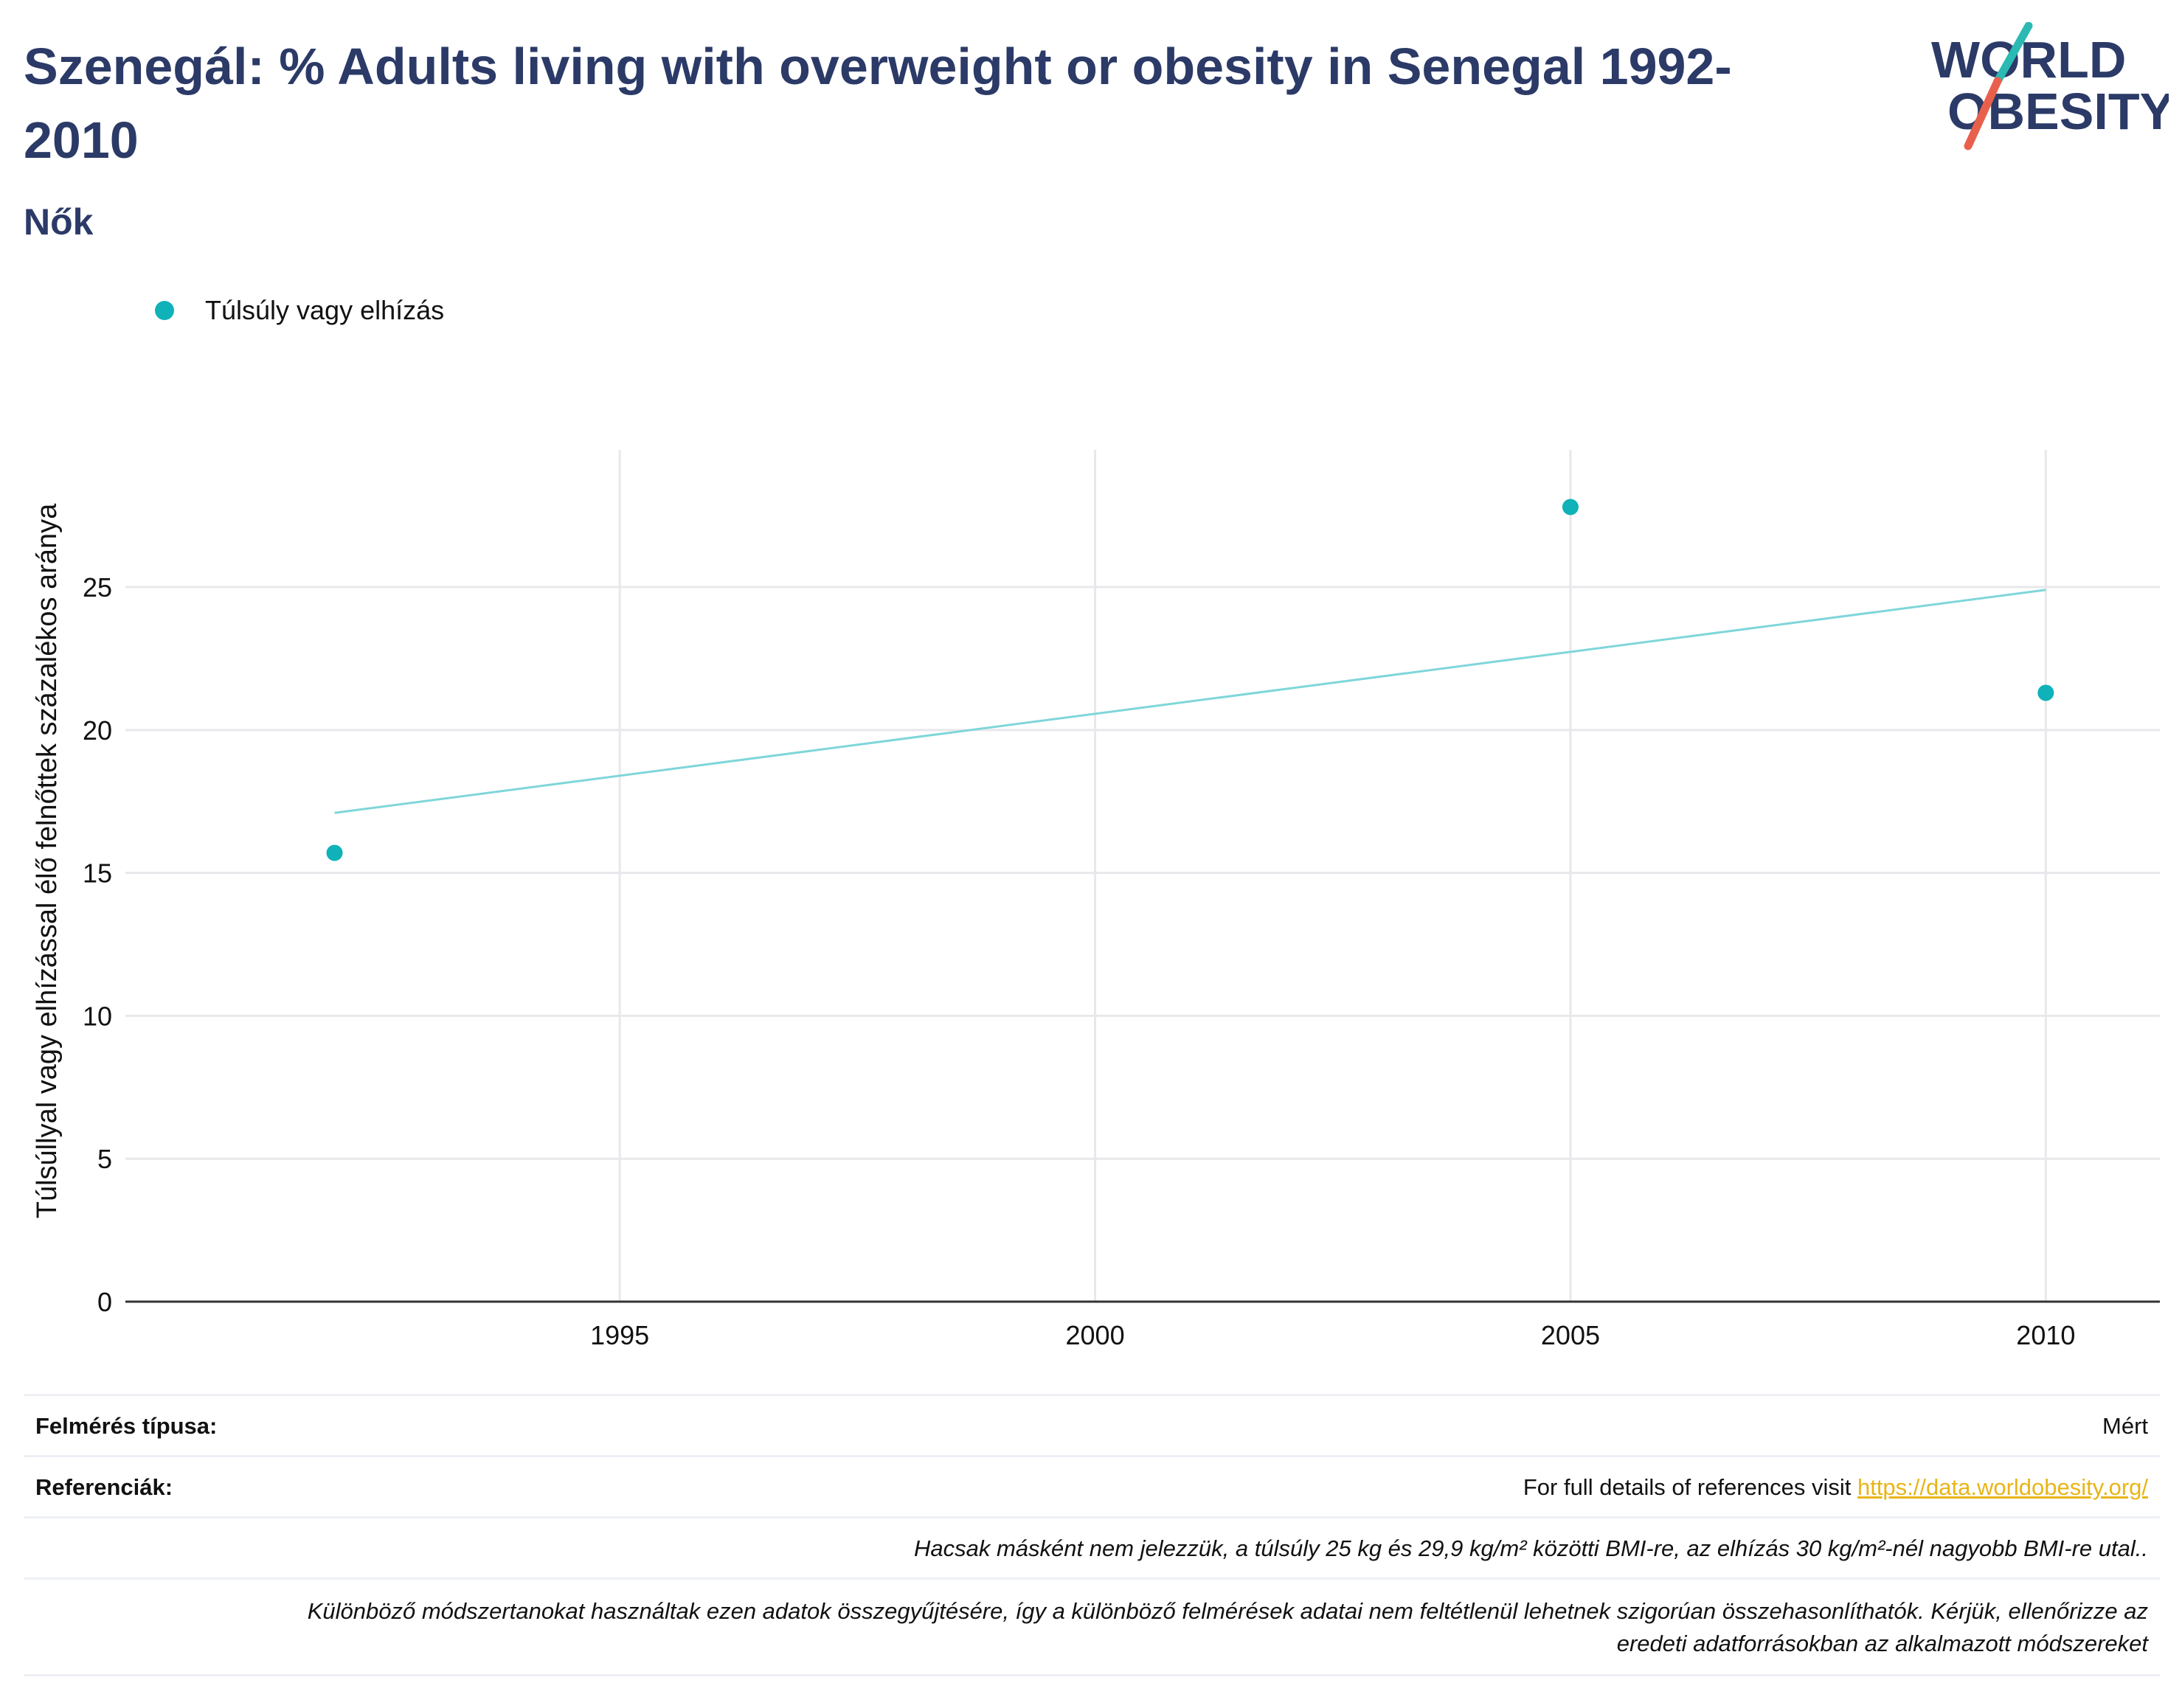  I want to click on references-text: For full details of references visit, so click(1690, 1487).